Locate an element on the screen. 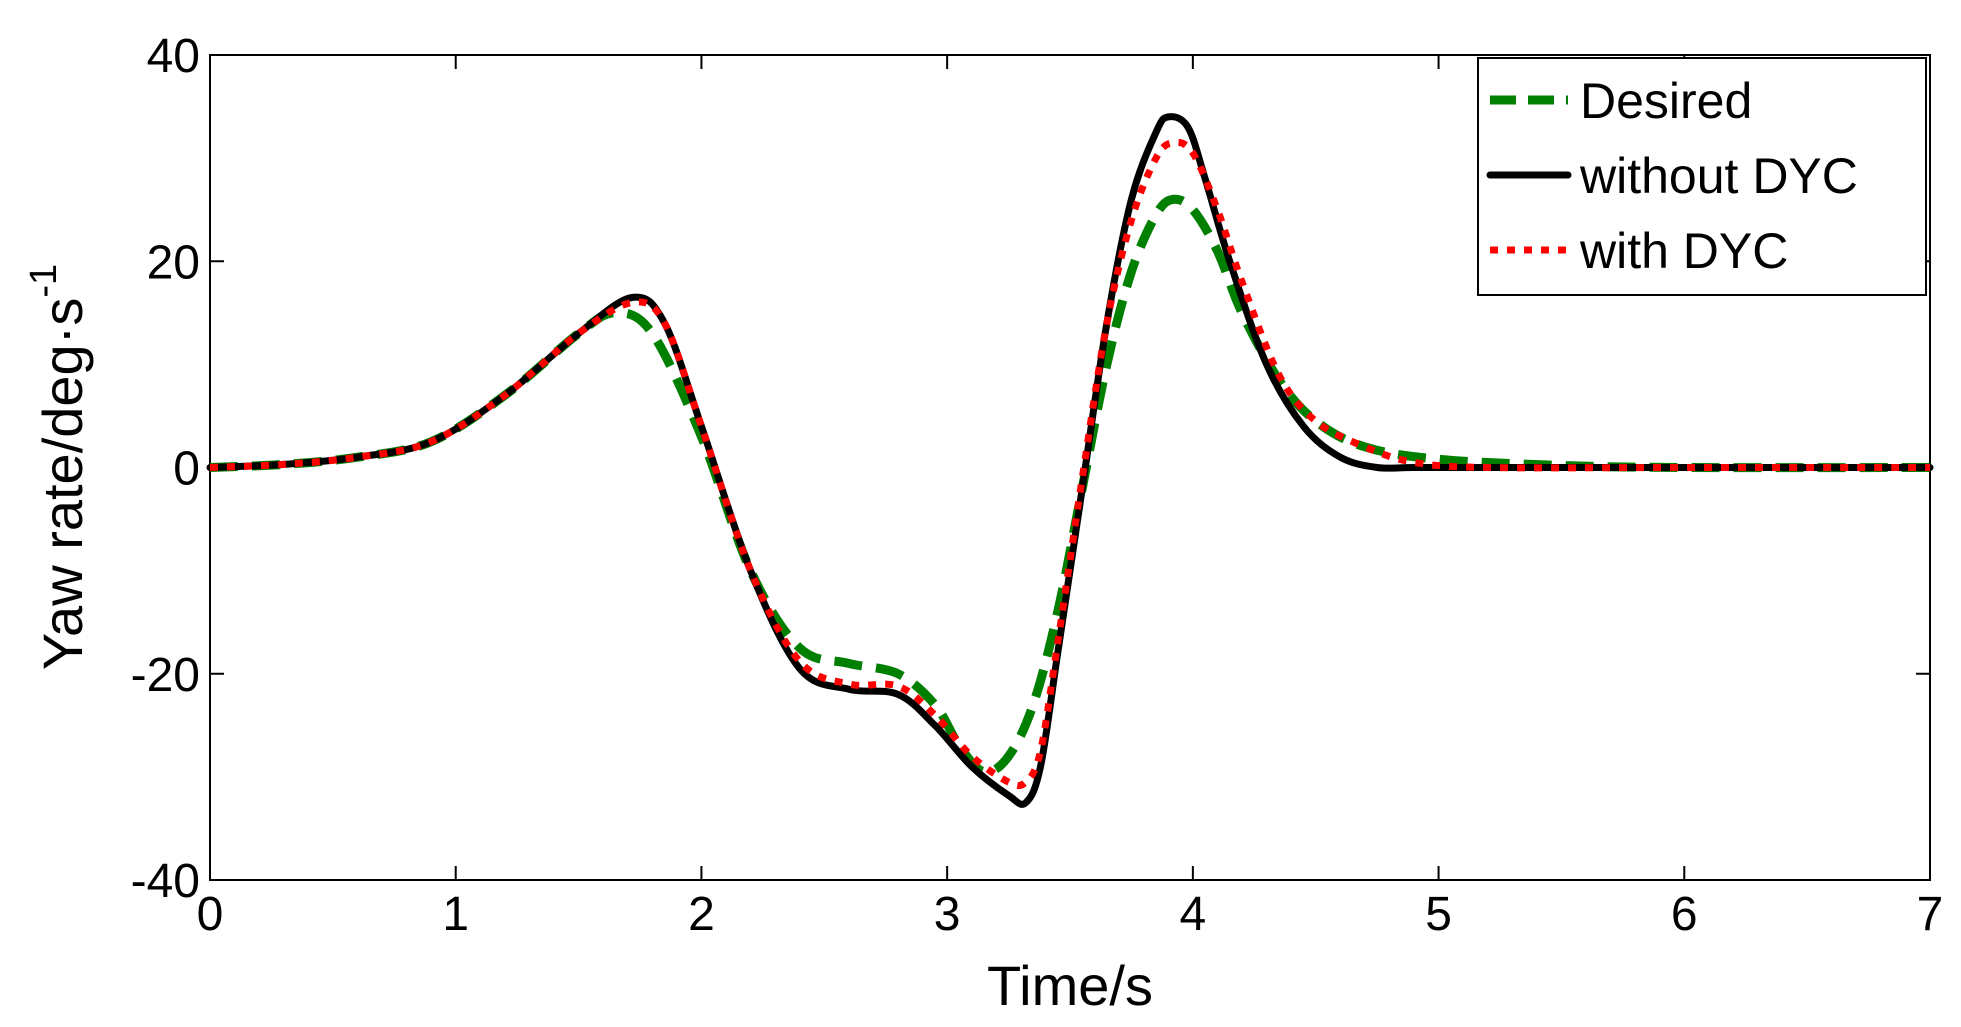 This screenshot has width=1961, height=1027. y-tick-label-3: 20 is located at coordinates (173, 262).